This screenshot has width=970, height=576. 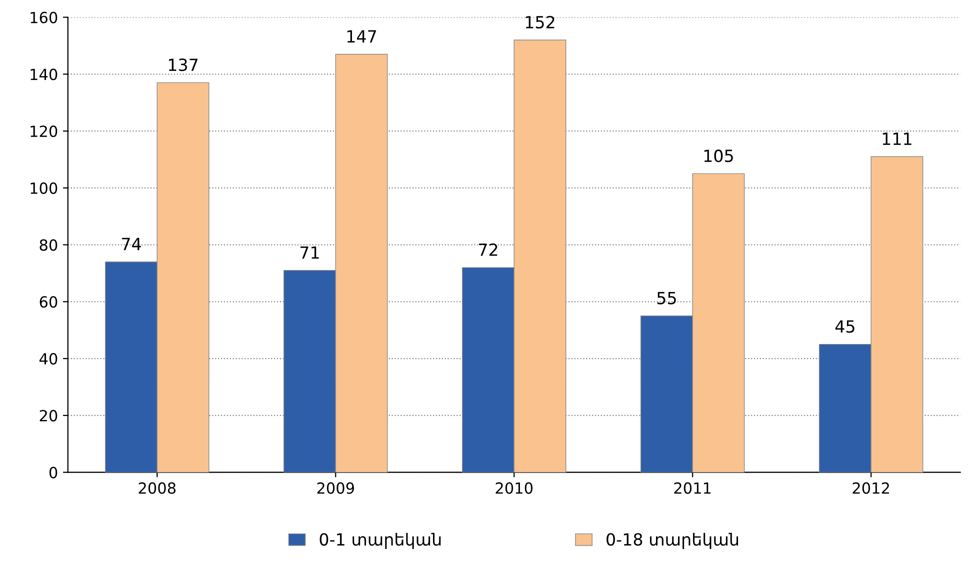 I want to click on y-tick-label: 0, so click(x=53, y=472).